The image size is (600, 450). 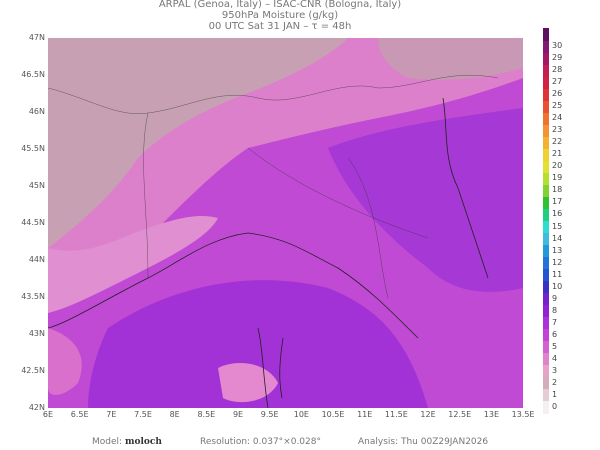 What do you see at coordinates (557, 70) in the screenshot?
I see `colorbar-label: 28` at bounding box center [557, 70].